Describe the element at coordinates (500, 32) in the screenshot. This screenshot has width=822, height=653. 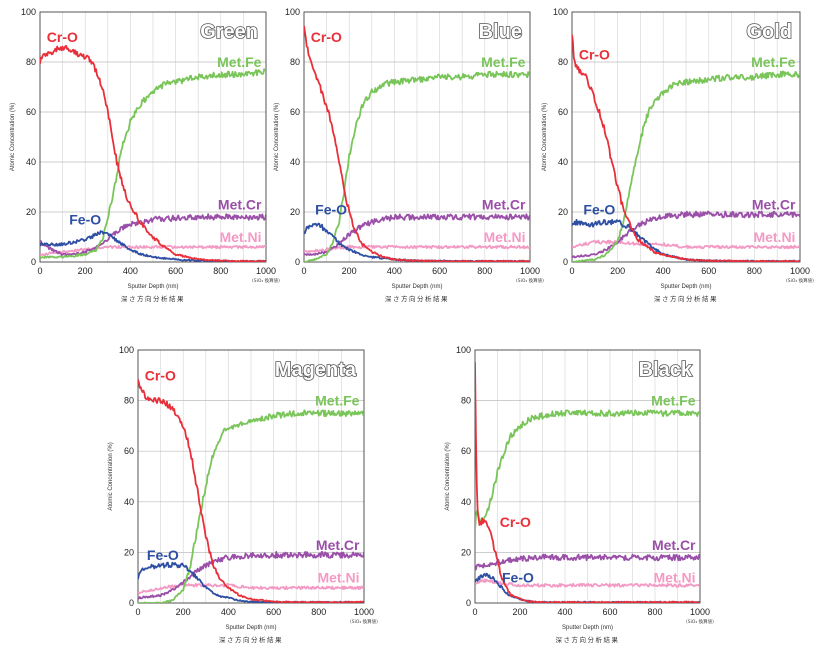
I see `panel-title: Blue` at that location.